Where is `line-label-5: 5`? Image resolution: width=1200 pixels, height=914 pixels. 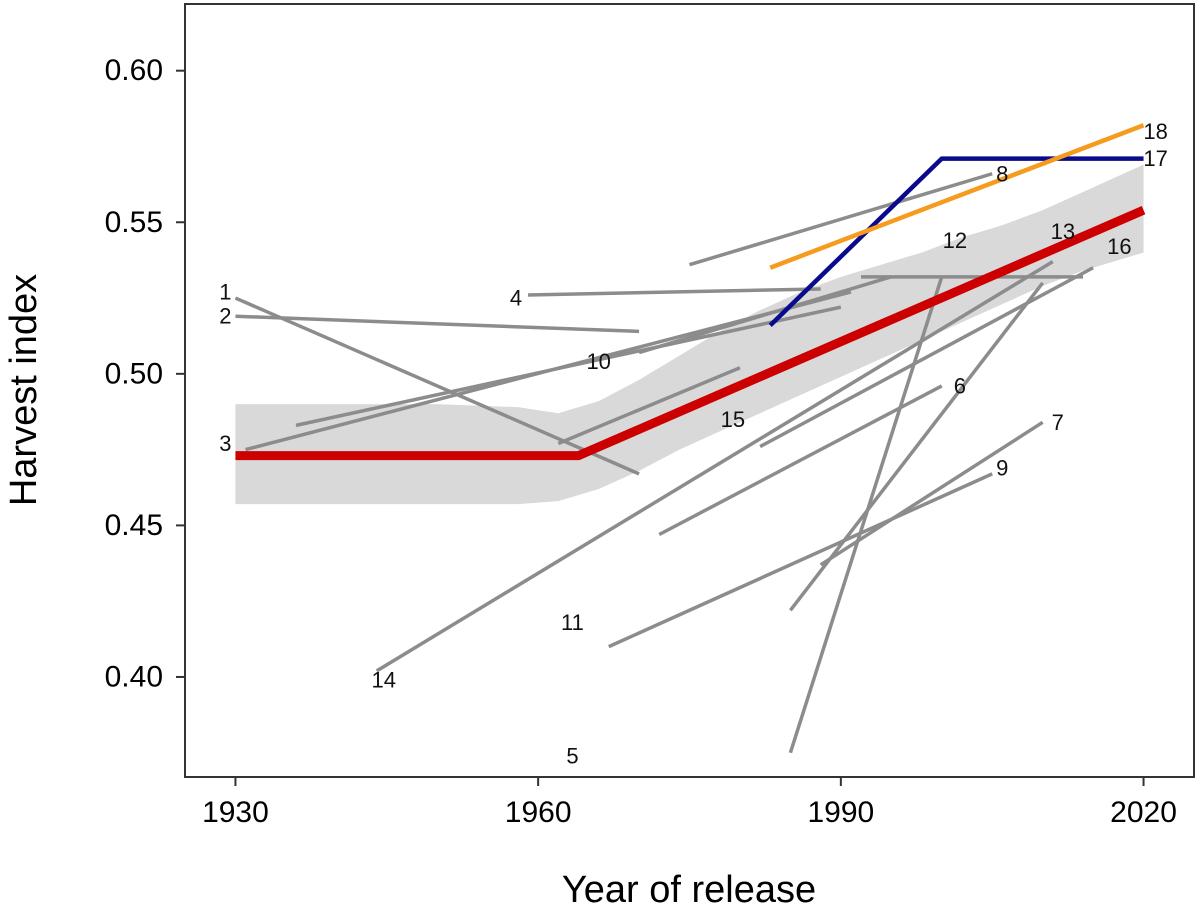
line-label-5: 5 is located at coordinates (572, 755).